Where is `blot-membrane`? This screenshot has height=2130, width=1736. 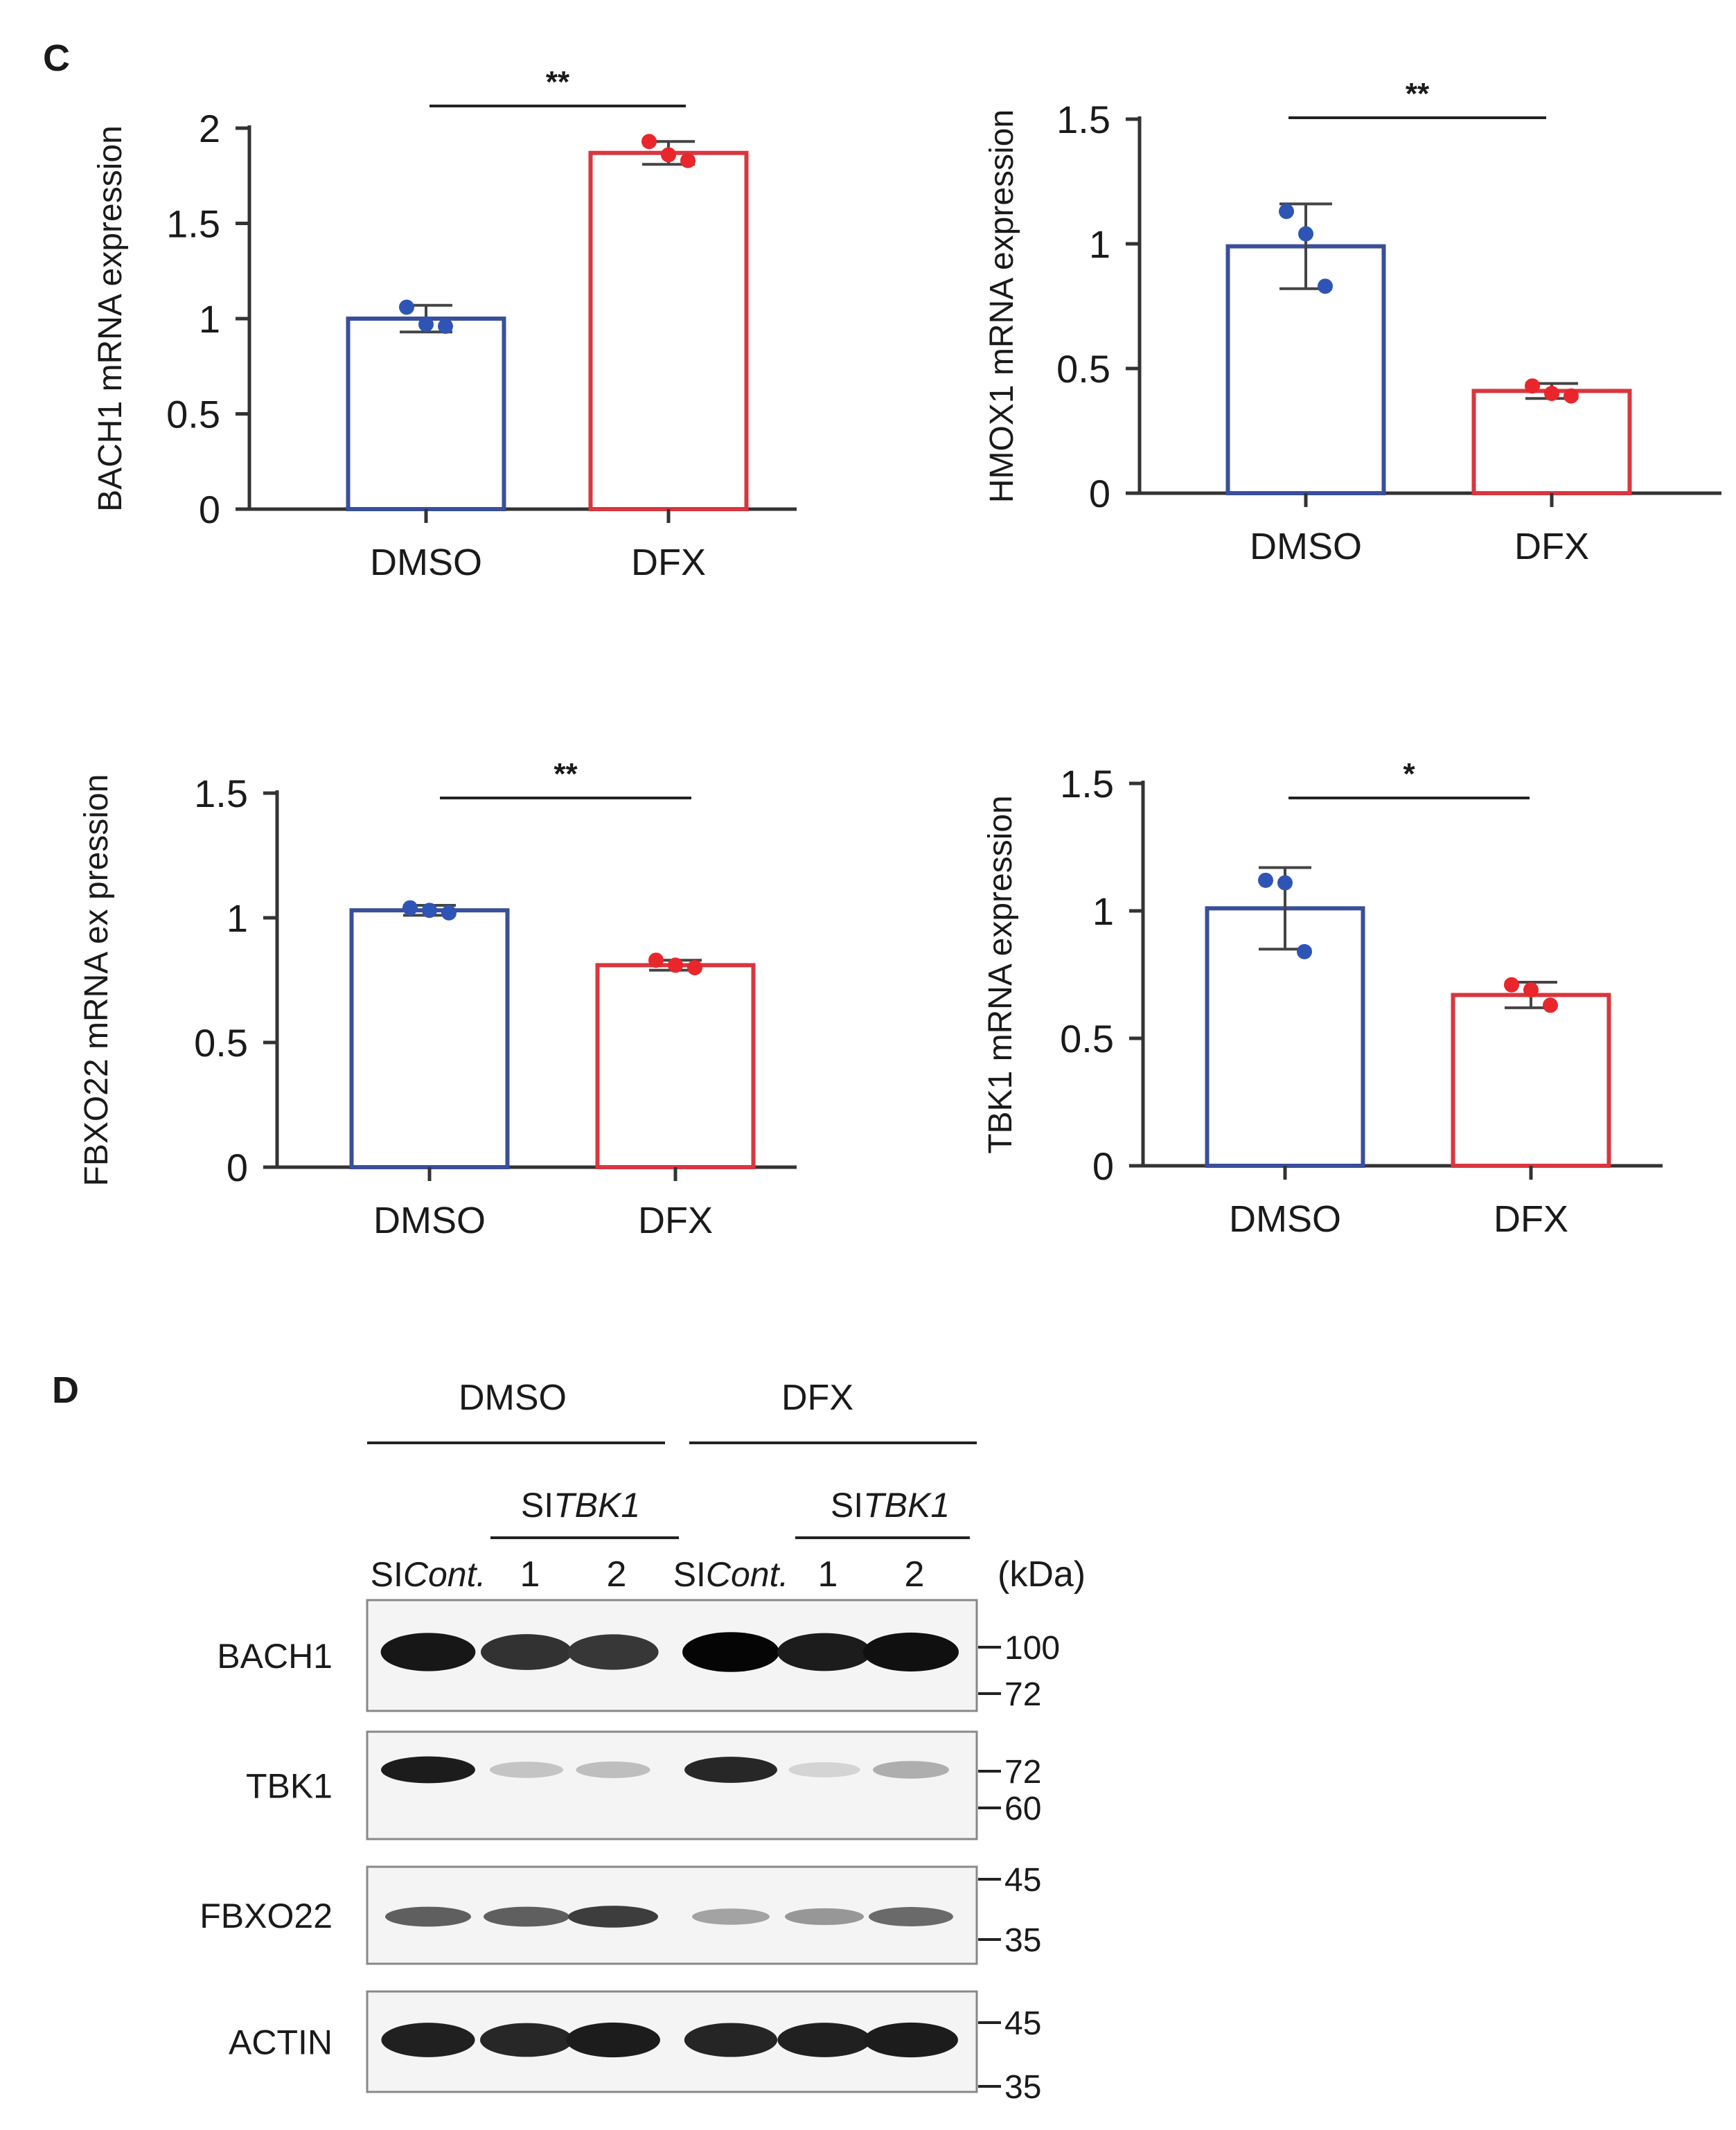 blot-membrane is located at coordinates (672, 1785).